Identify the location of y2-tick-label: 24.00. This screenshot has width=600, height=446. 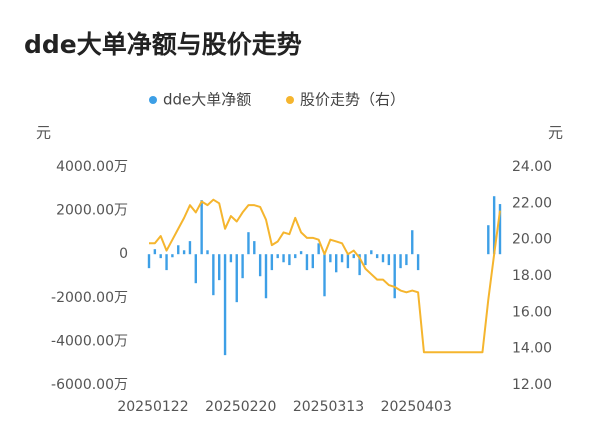
(532, 167).